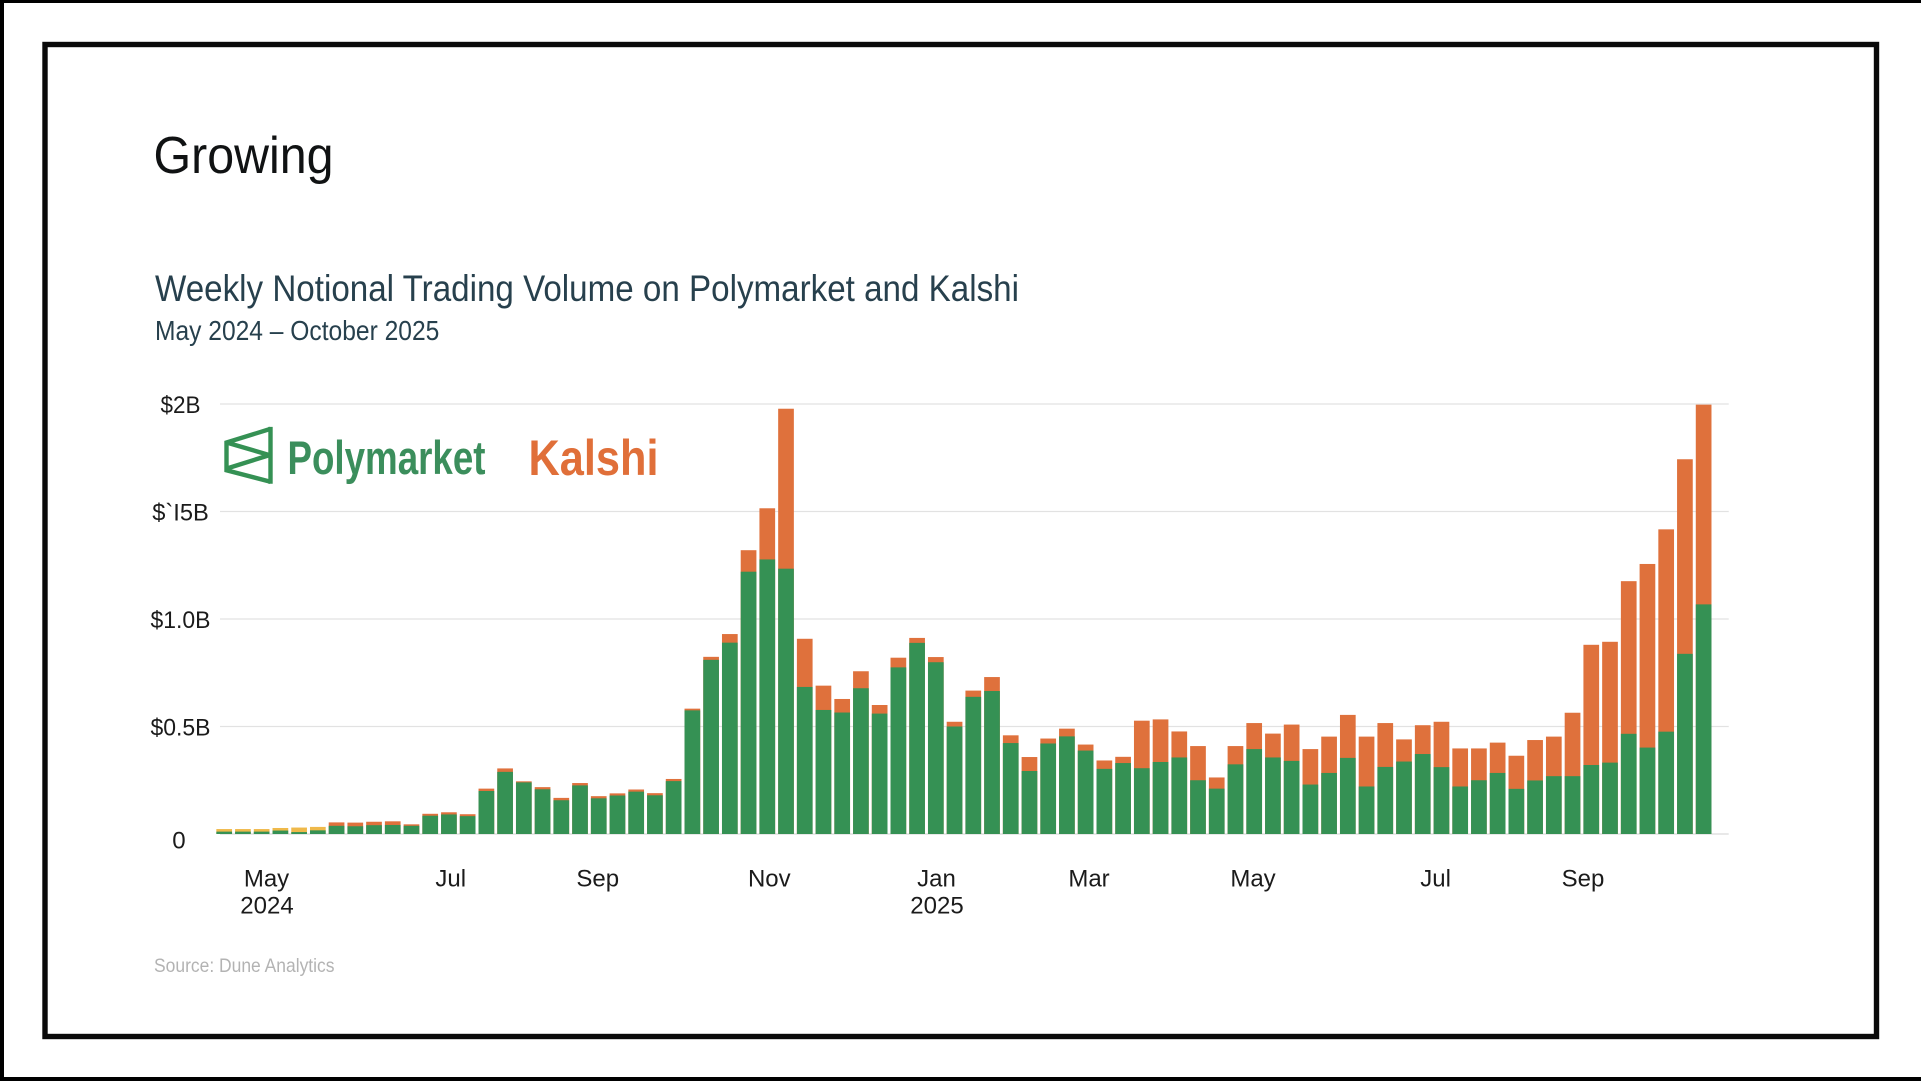 The height and width of the screenshot is (1081, 1921). I want to click on svg-text: 2025, so click(936, 906).